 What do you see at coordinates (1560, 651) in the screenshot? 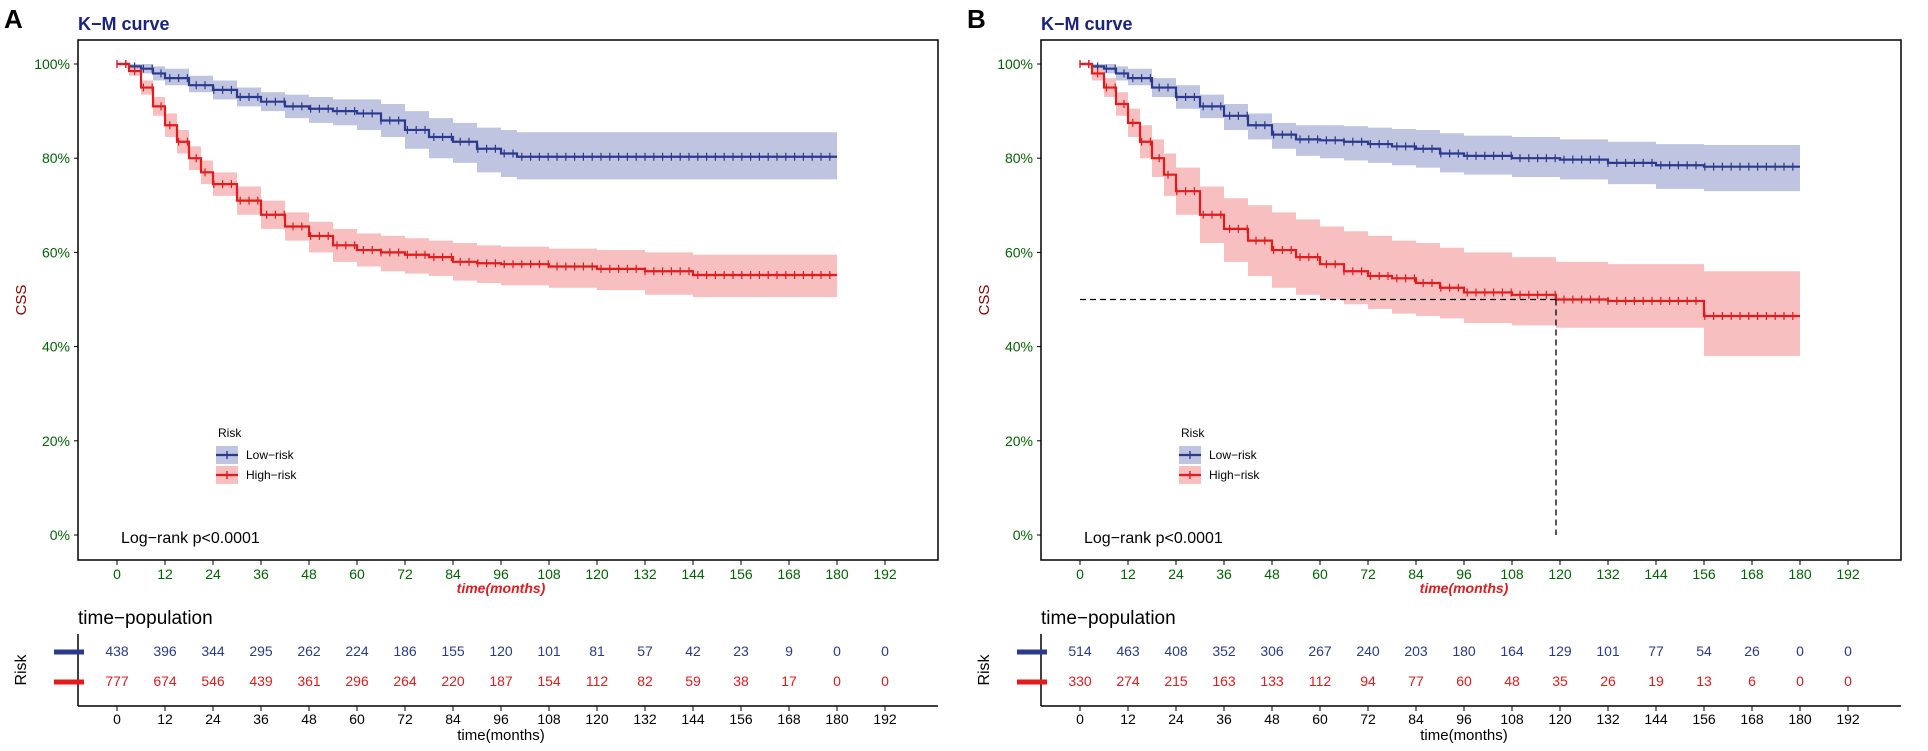
I see `risk-count: 129` at bounding box center [1560, 651].